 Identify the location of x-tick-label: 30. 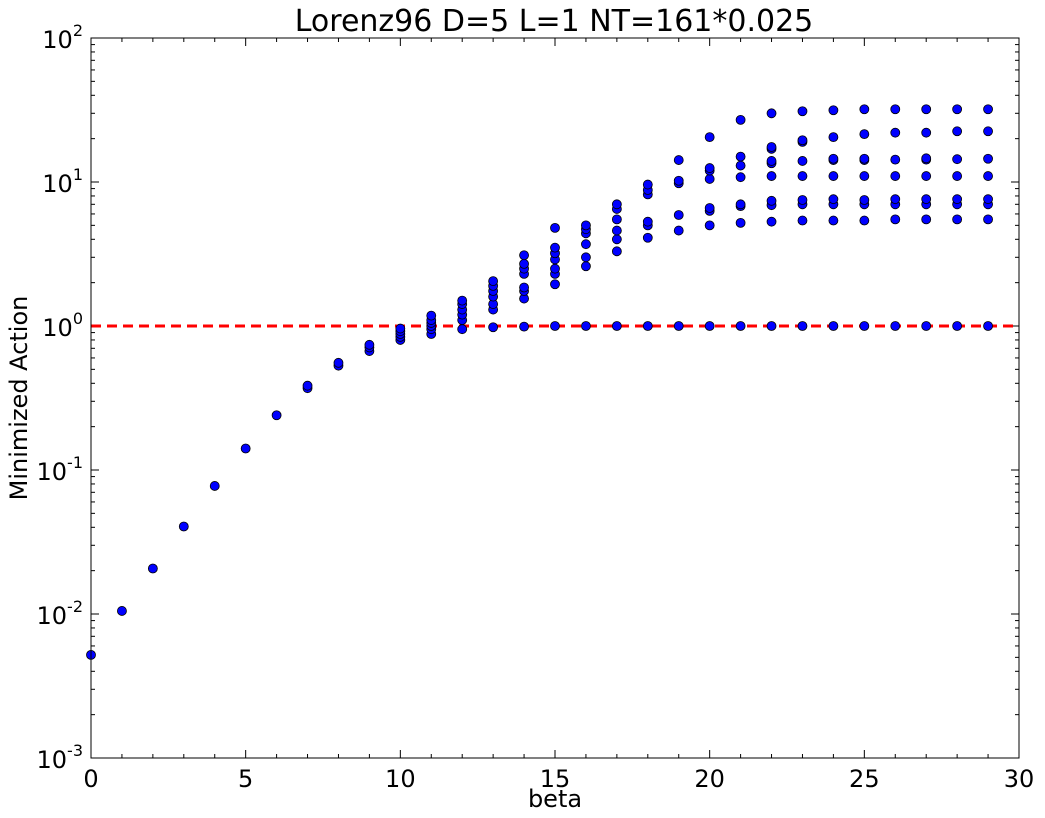
(1019, 779).